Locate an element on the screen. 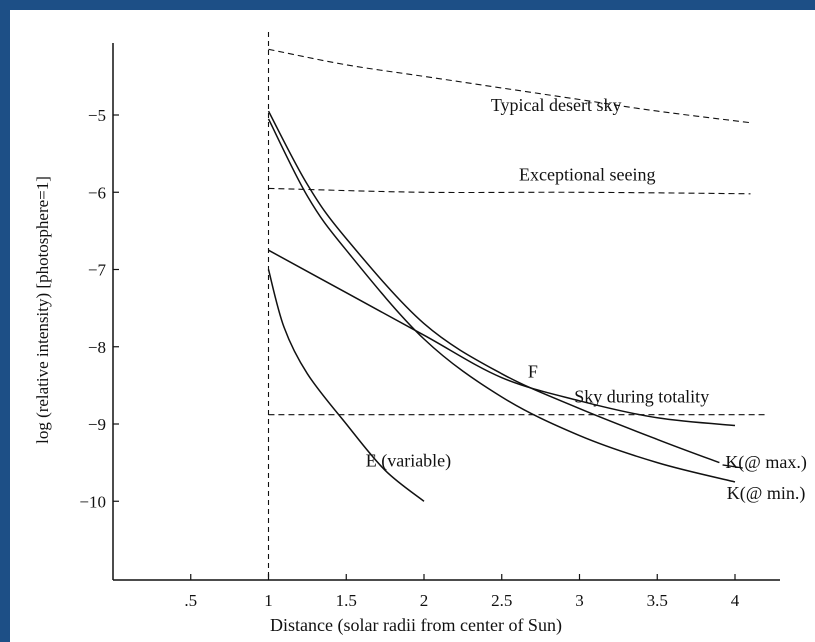 The image size is (815, 642). series-line-exceptional-seeing is located at coordinates (509, 191).